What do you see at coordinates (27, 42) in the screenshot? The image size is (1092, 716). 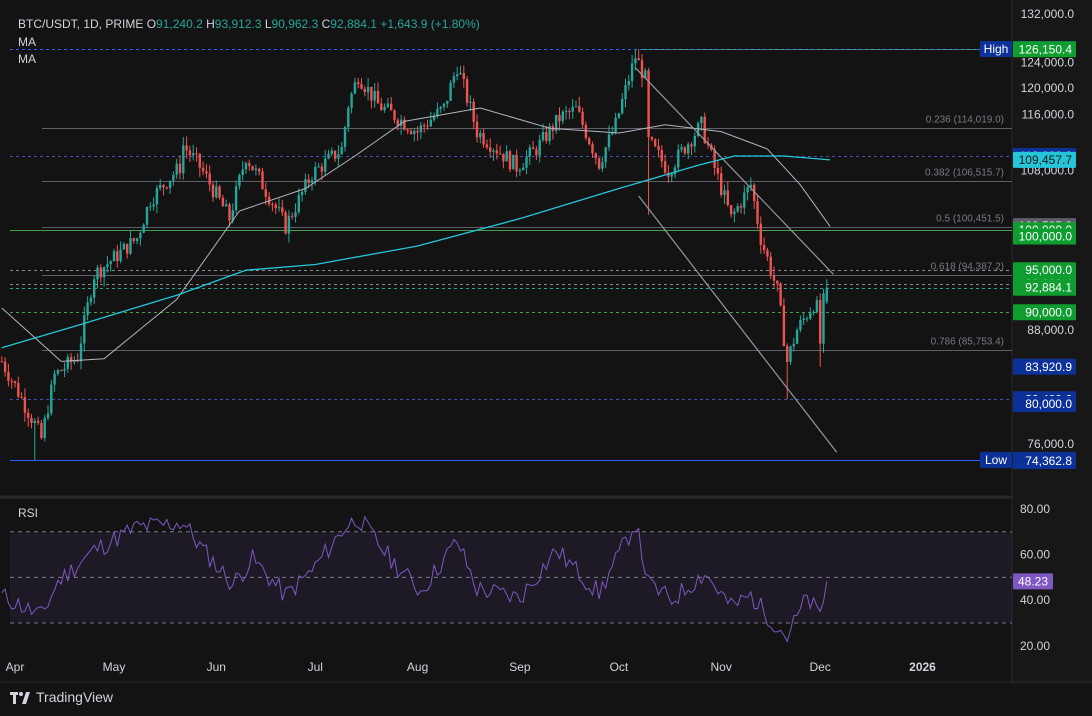 I see `ma-legend-1: MA` at bounding box center [27, 42].